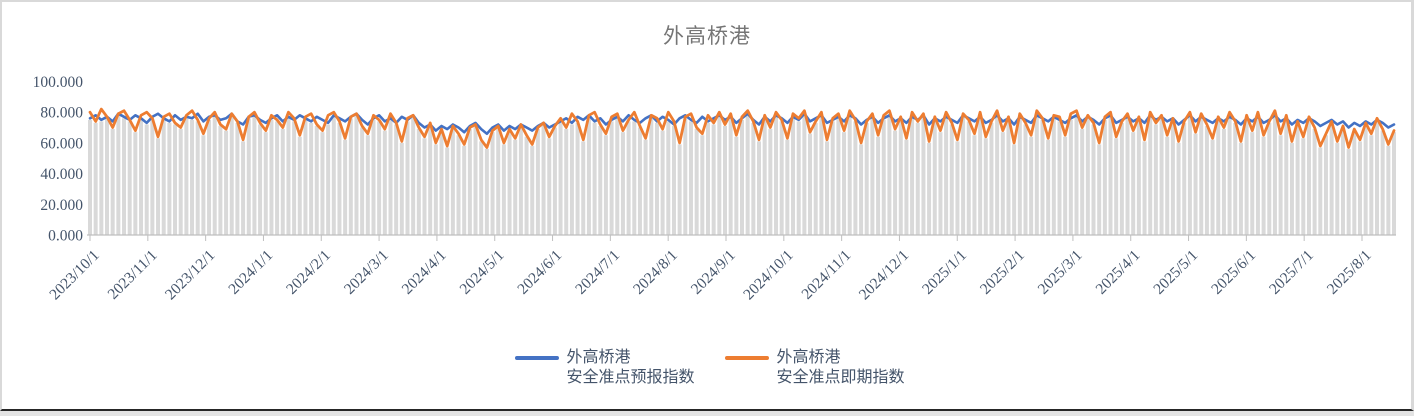  What do you see at coordinates (1060, 272) in the screenshot?
I see `svg-text: 2025/3/1` at bounding box center [1060, 272].